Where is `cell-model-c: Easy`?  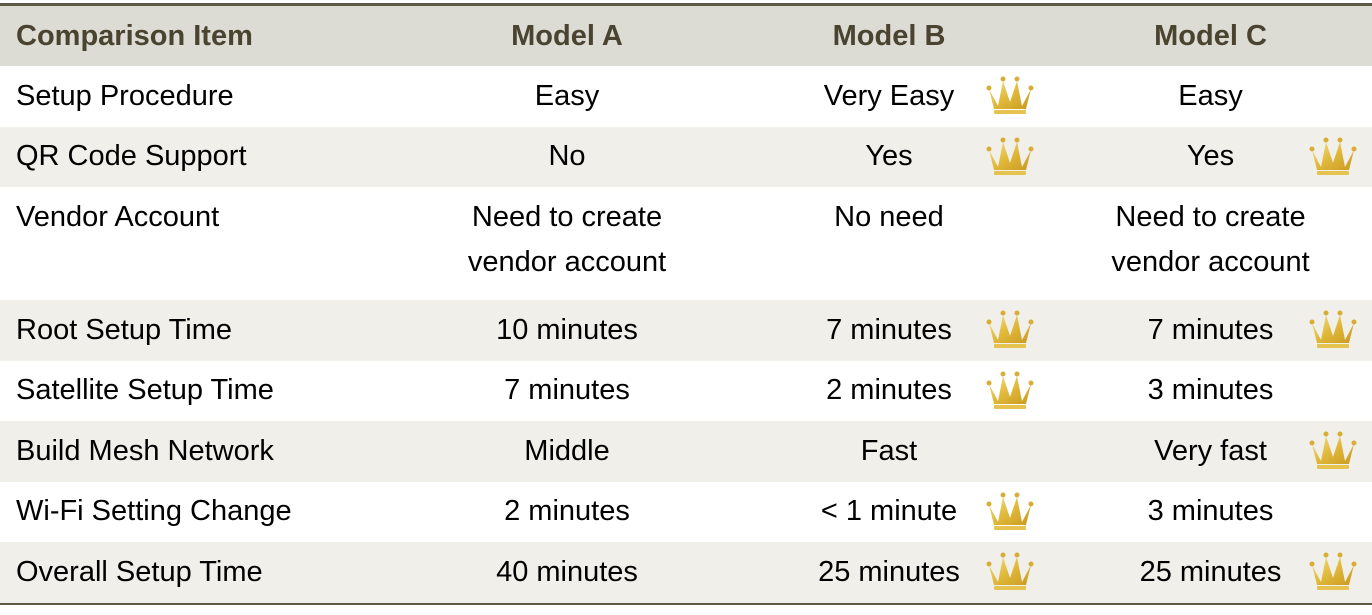
cell-model-c: Easy is located at coordinates (1210, 96).